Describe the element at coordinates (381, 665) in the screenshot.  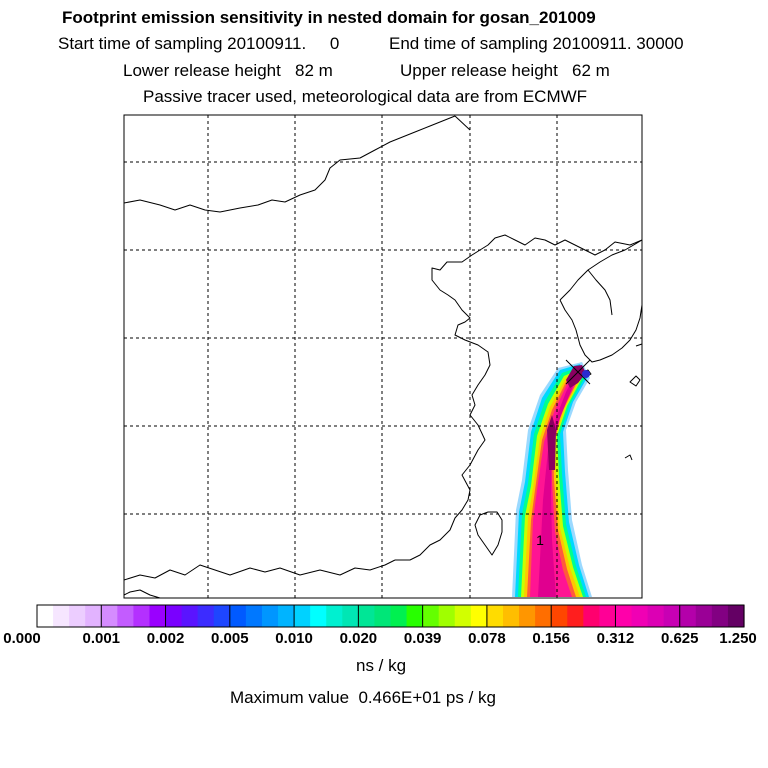
I see `colorbar-unit-label: ns / kg` at that location.